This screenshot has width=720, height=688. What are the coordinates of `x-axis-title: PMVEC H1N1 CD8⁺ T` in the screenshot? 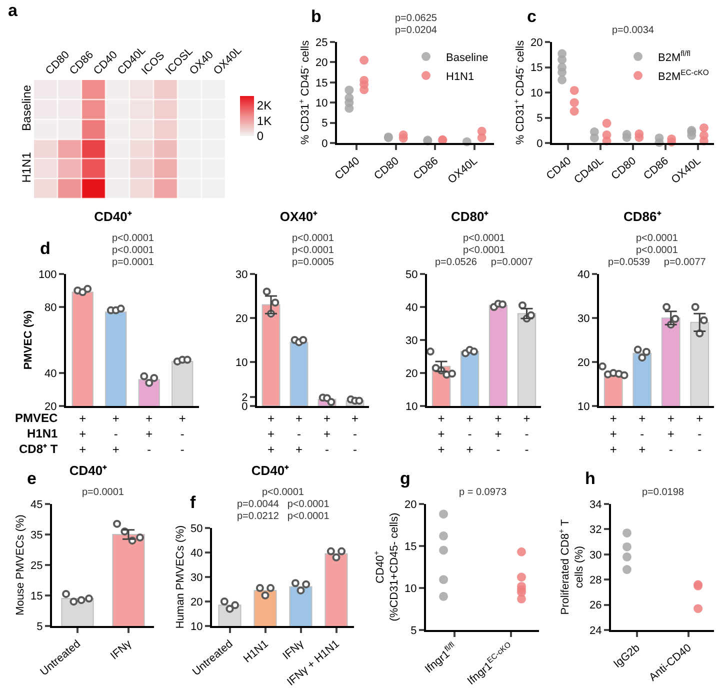 It's located at (36, 433).